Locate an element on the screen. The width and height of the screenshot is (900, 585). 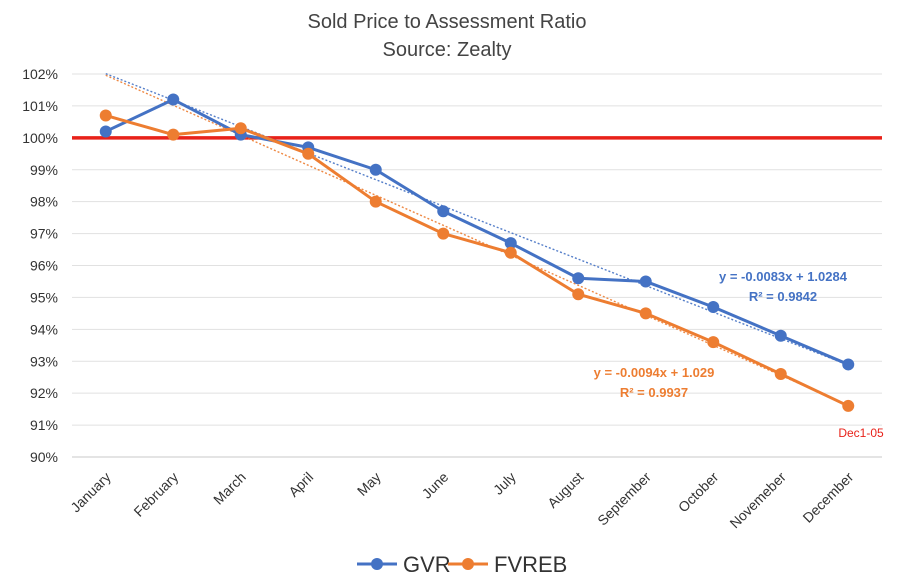
y-tick-label: 90% is located at coordinates (44, 457).